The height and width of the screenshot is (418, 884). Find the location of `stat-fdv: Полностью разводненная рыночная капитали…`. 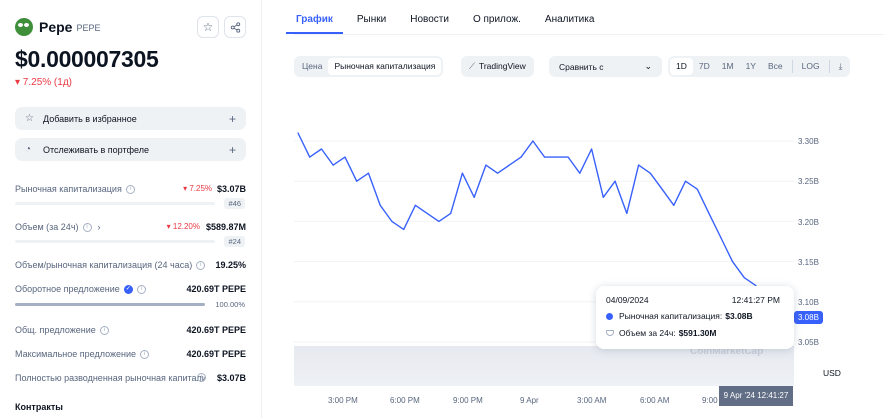

stat-fdv: Полностью разводненная рыночная капитали… is located at coordinates (130, 378).